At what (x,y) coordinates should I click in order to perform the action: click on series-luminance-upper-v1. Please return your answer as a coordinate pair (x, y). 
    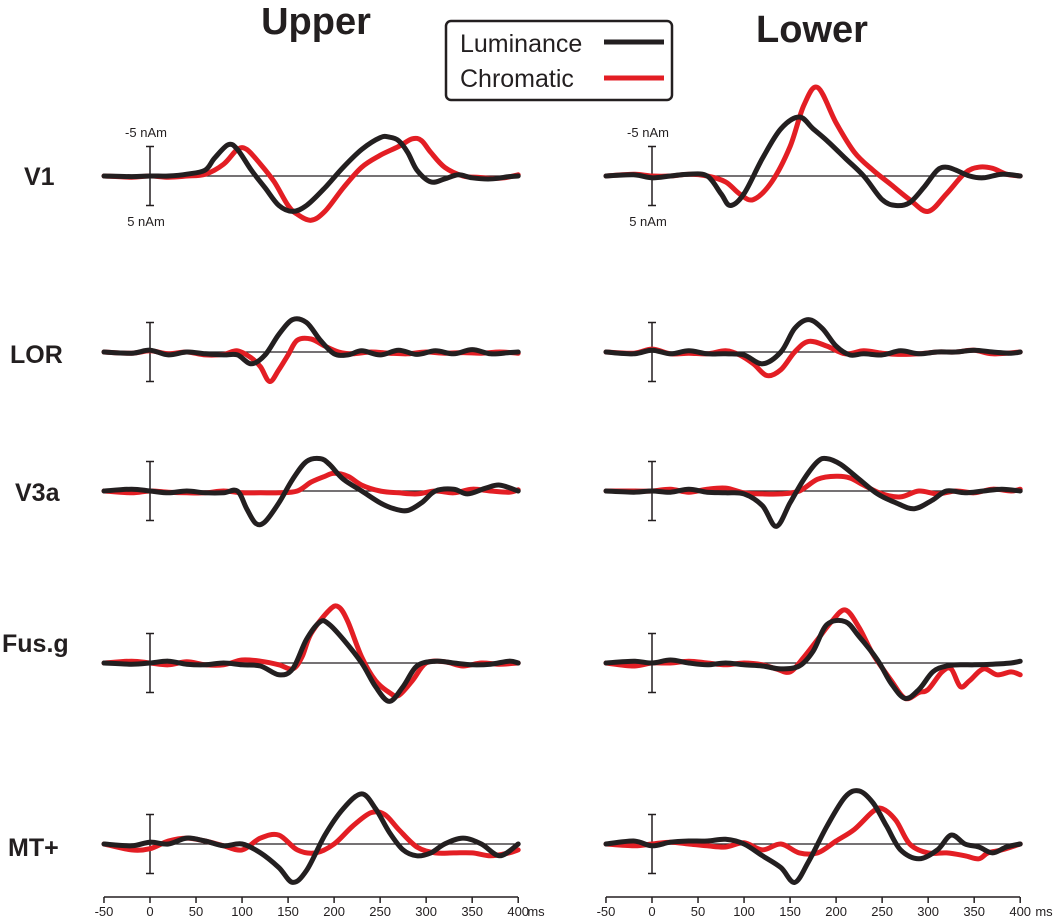
    Looking at the image, I should click on (311, 173).